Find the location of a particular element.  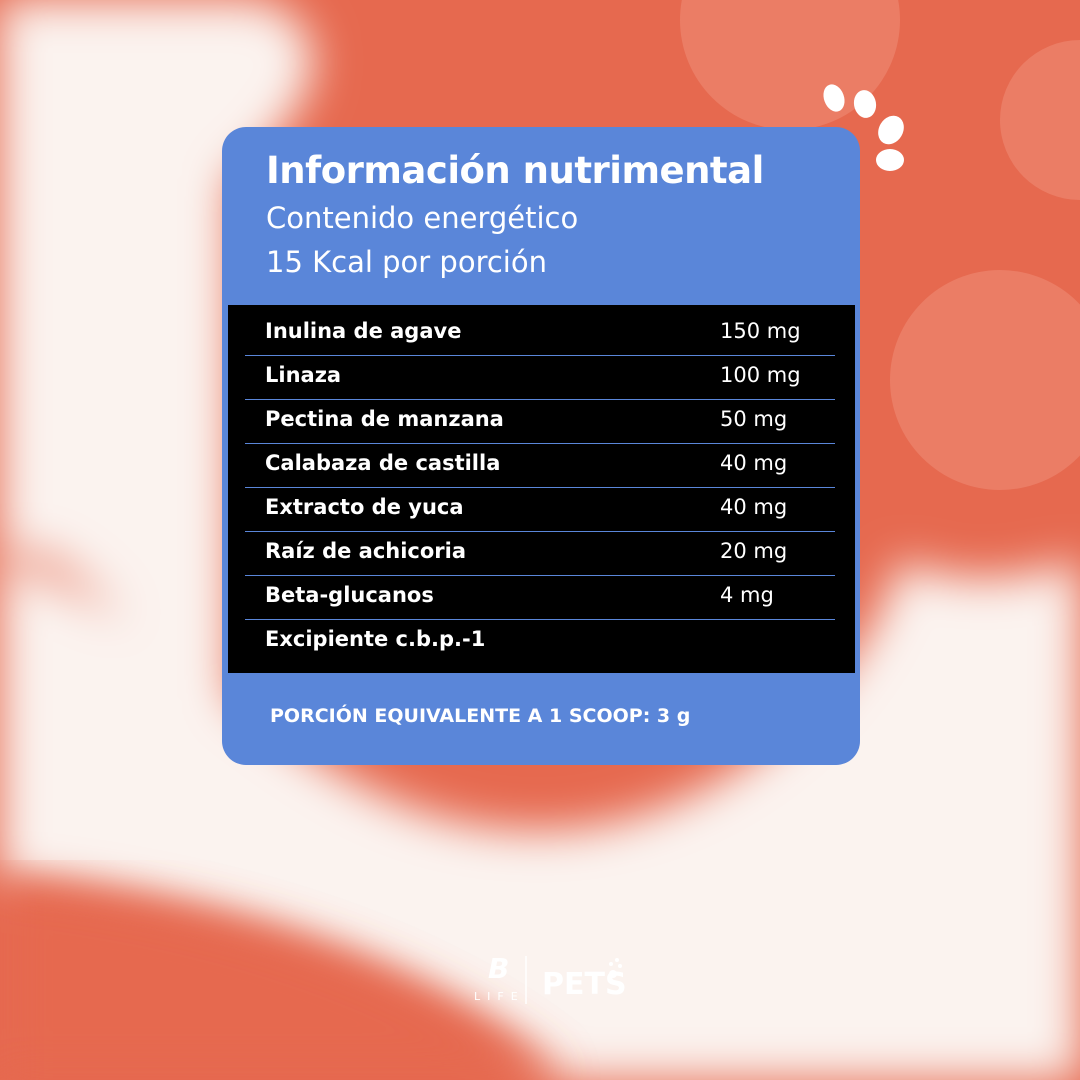

ingredient: Beta-glucanos is located at coordinates (349, 595).